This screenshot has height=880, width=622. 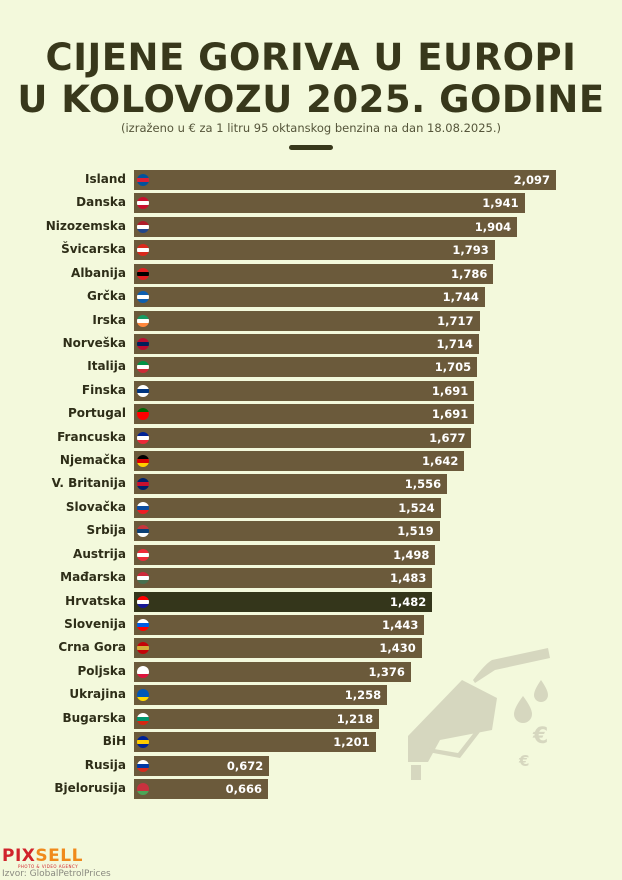 What do you see at coordinates (303, 437) in the screenshot?
I see `bar: 1,677` at bounding box center [303, 437].